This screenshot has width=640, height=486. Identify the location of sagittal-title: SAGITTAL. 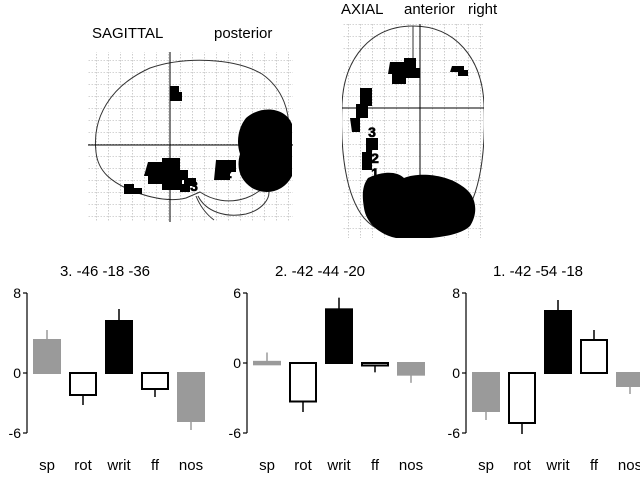
(127, 33).